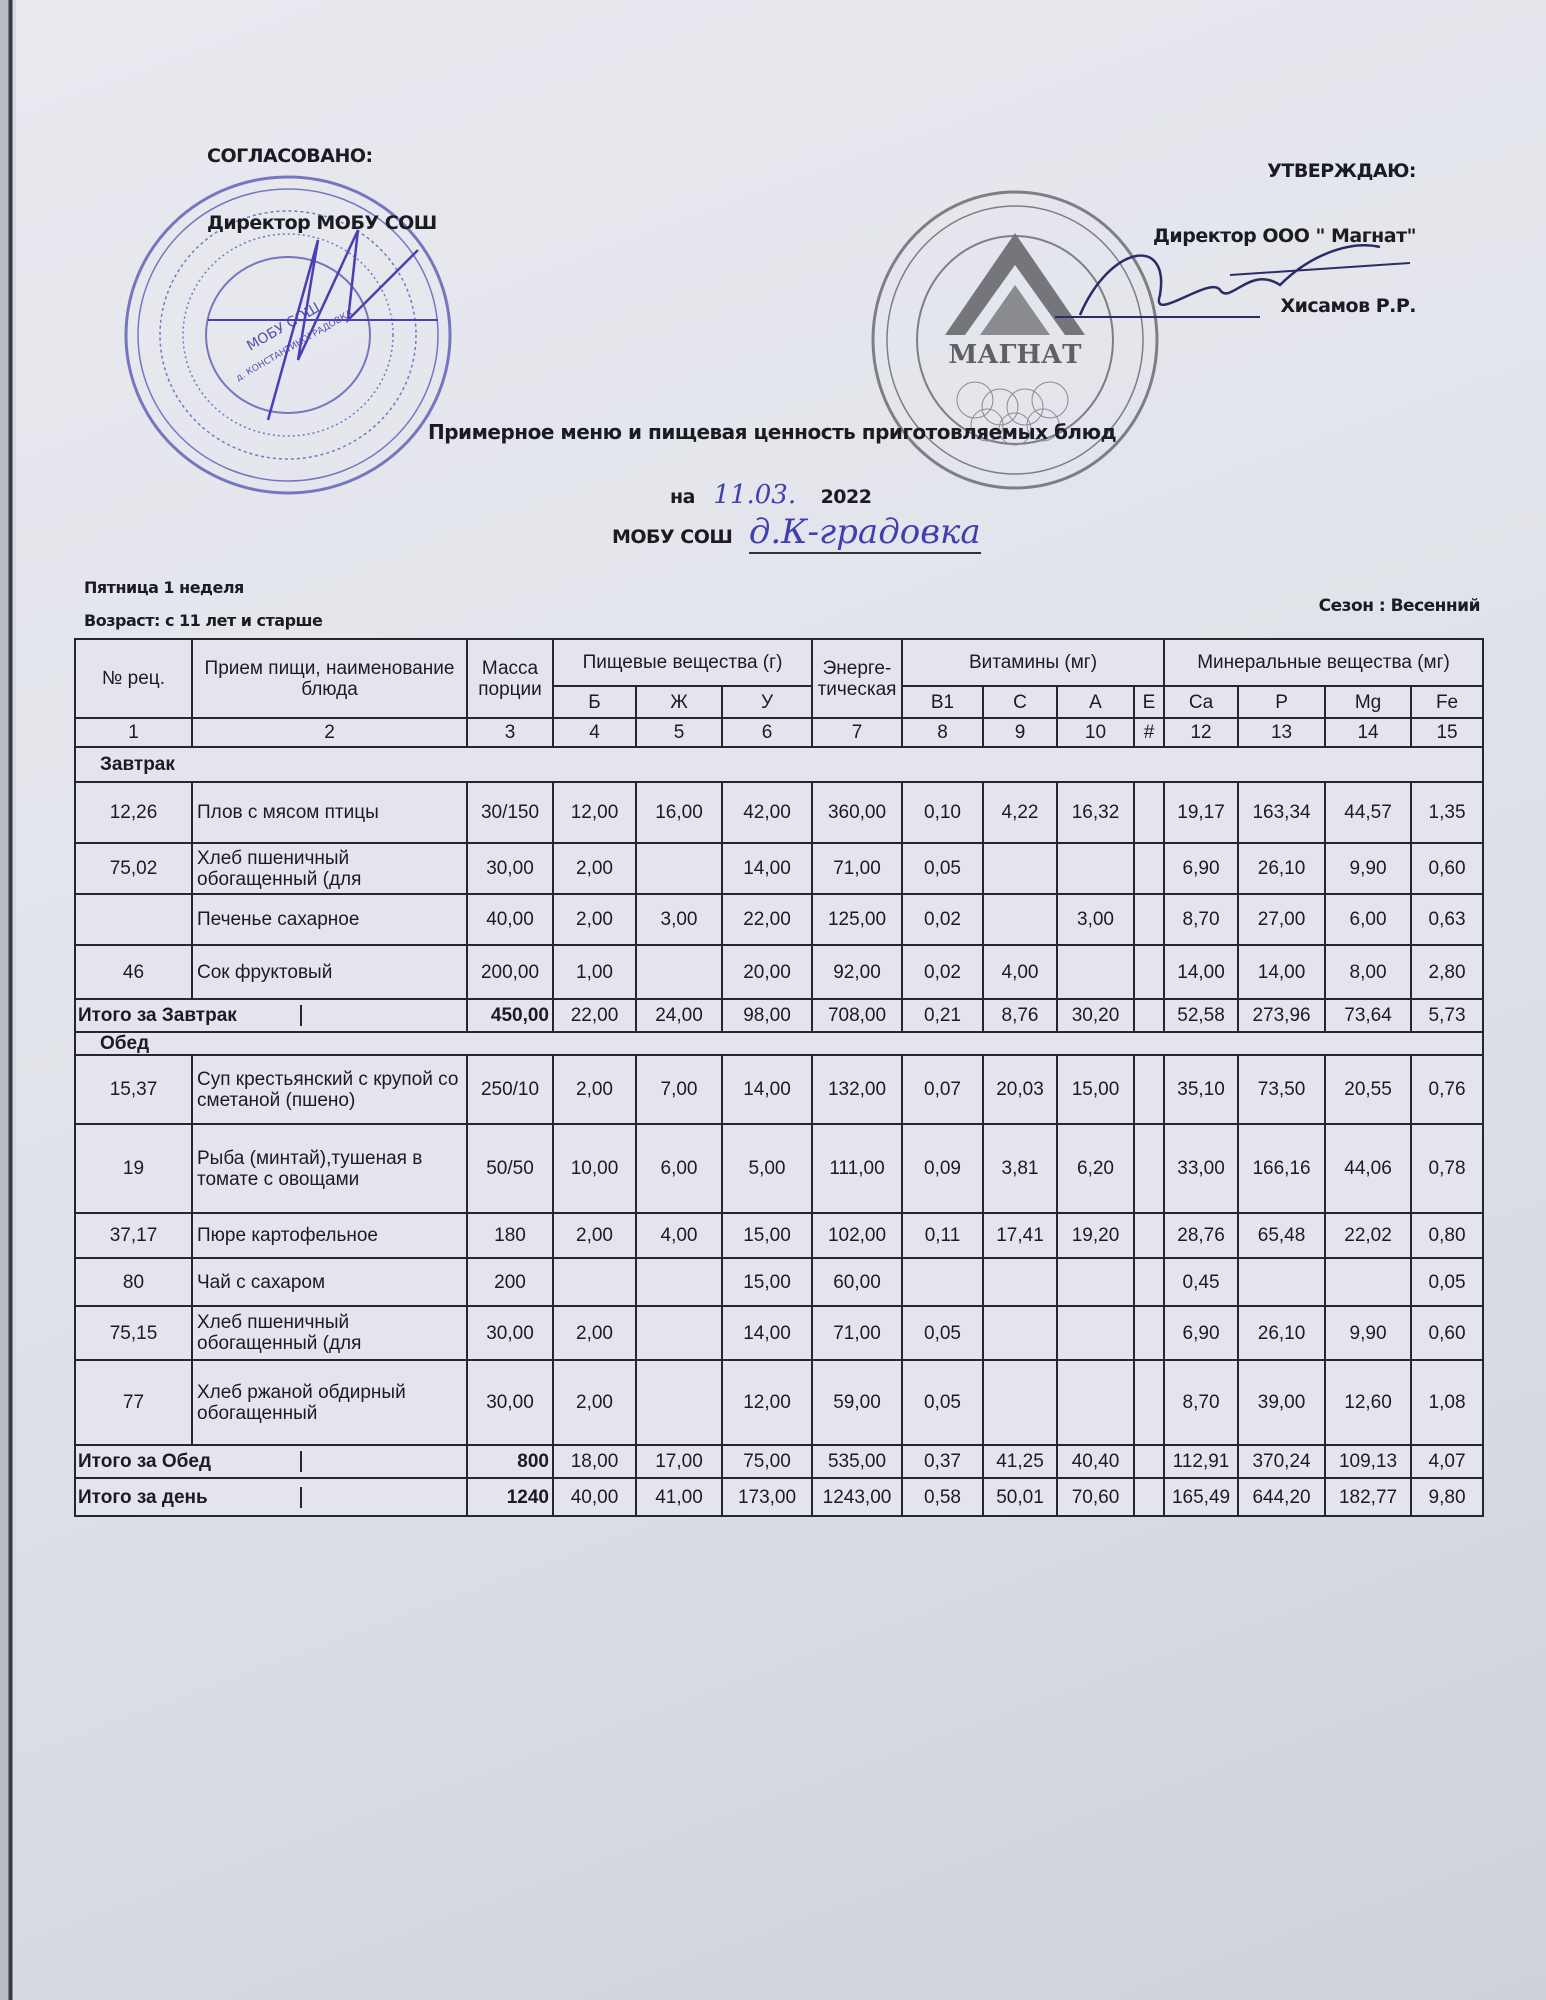 Image resolution: width=1546 pixels, height=2000 pixels. I want to click on section-title: Обед, so click(779, 1043).